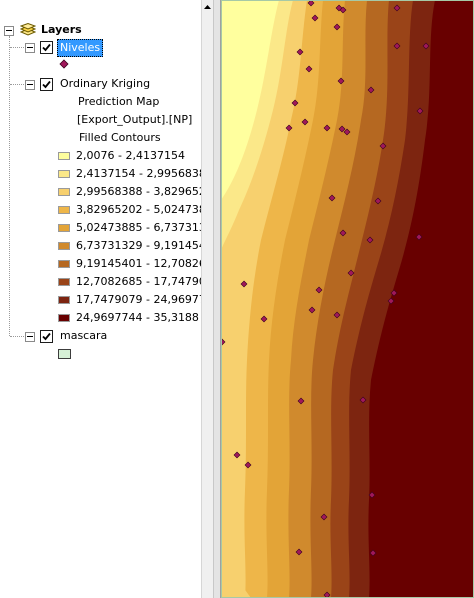  I want to click on polygon-swatch, so click(64, 354).